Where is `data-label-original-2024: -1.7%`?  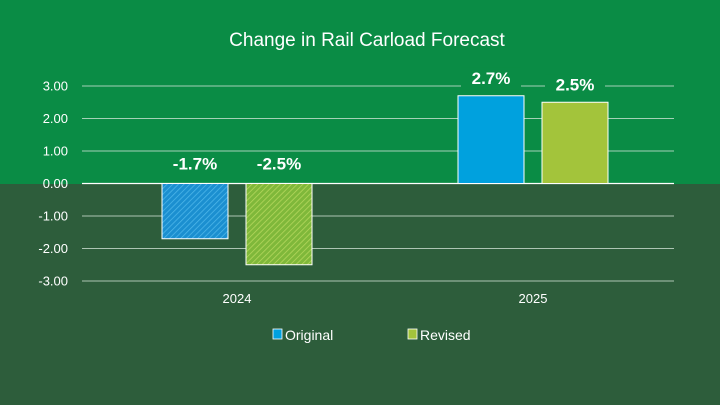
data-label-original-2024: -1.7% is located at coordinates (195, 164).